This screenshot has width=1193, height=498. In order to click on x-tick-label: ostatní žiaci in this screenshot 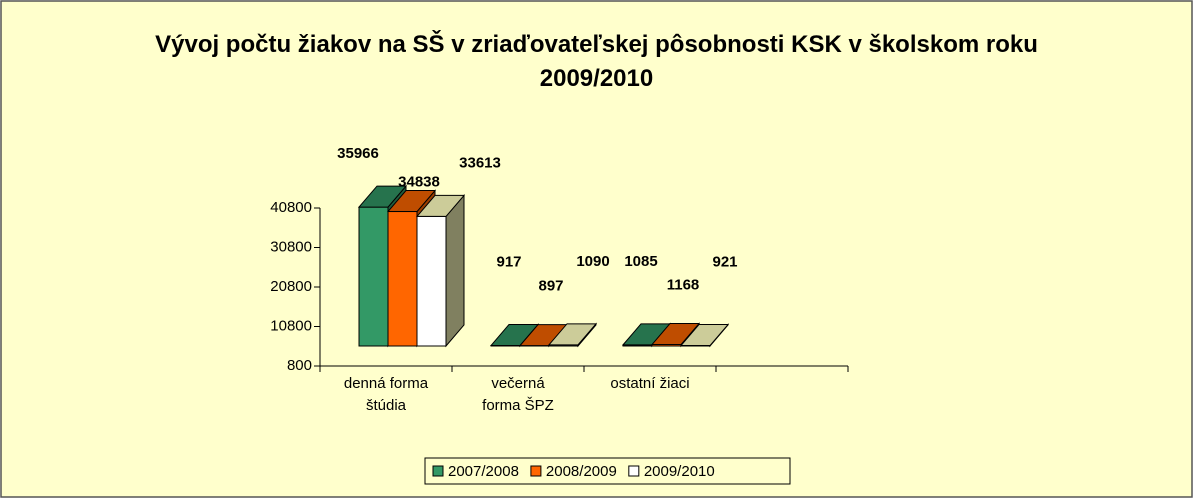, I will do `click(650, 383)`.